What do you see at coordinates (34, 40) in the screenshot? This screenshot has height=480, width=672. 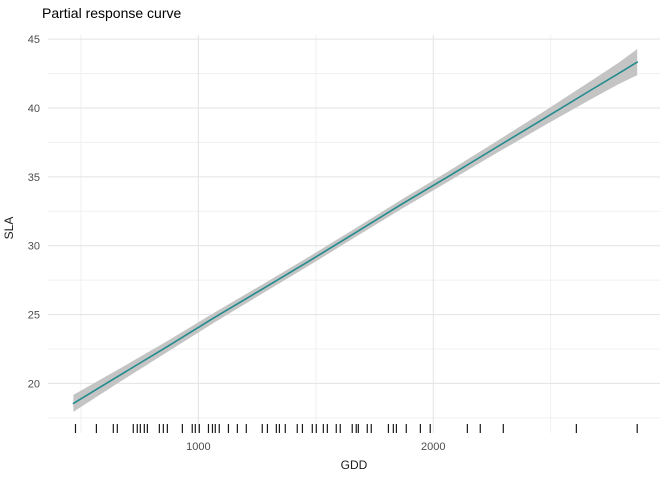 I see `y-tick-label: 45` at bounding box center [34, 40].